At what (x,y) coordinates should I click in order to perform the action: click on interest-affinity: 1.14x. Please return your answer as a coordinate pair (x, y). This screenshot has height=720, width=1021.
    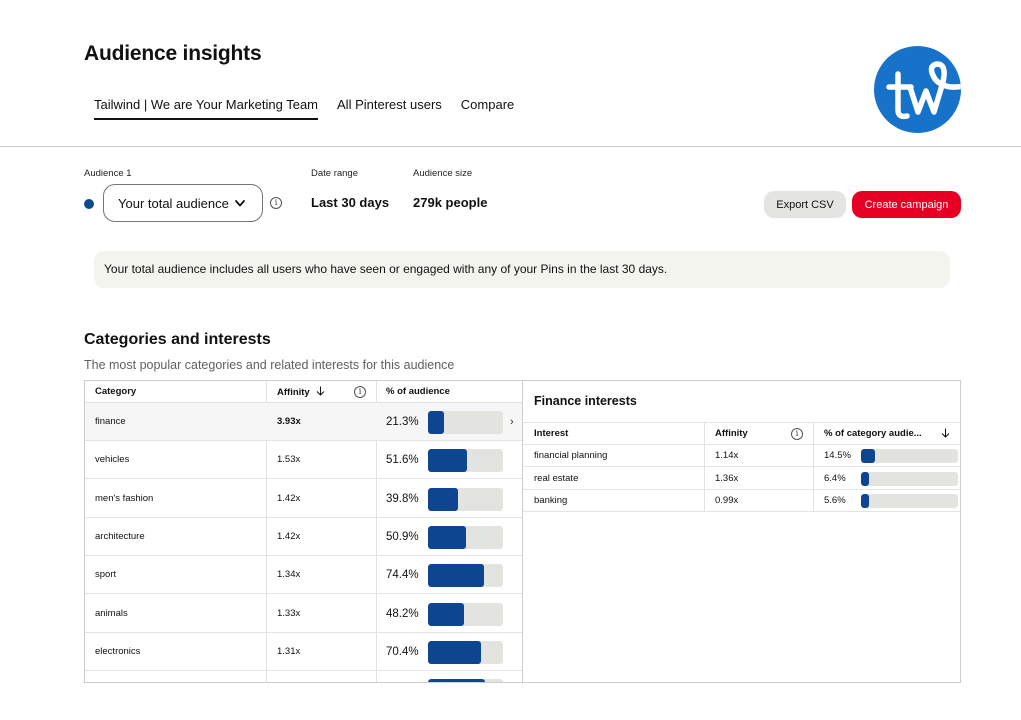
    Looking at the image, I should click on (727, 455).